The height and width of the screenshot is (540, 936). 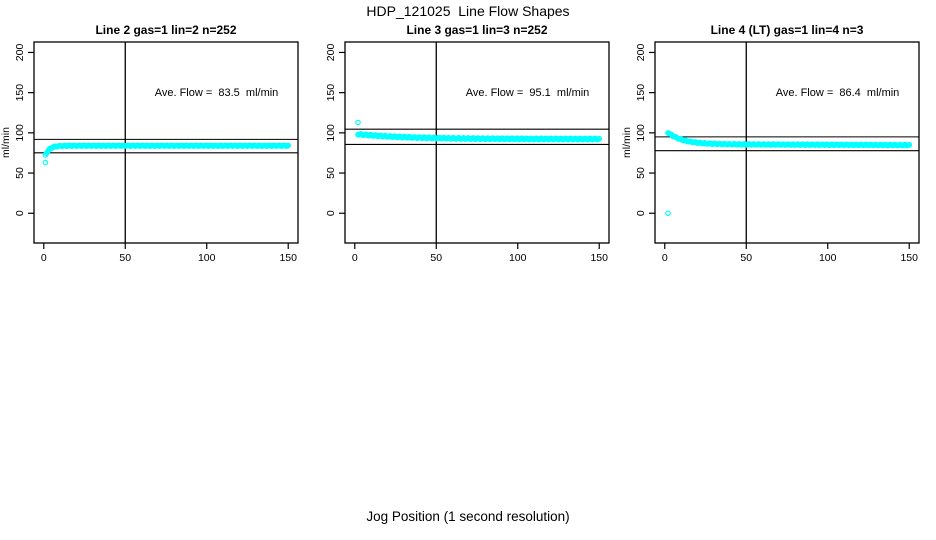 I want to click on figure-title: HDP_121025 Line Flow Shapes, so click(x=468, y=11).